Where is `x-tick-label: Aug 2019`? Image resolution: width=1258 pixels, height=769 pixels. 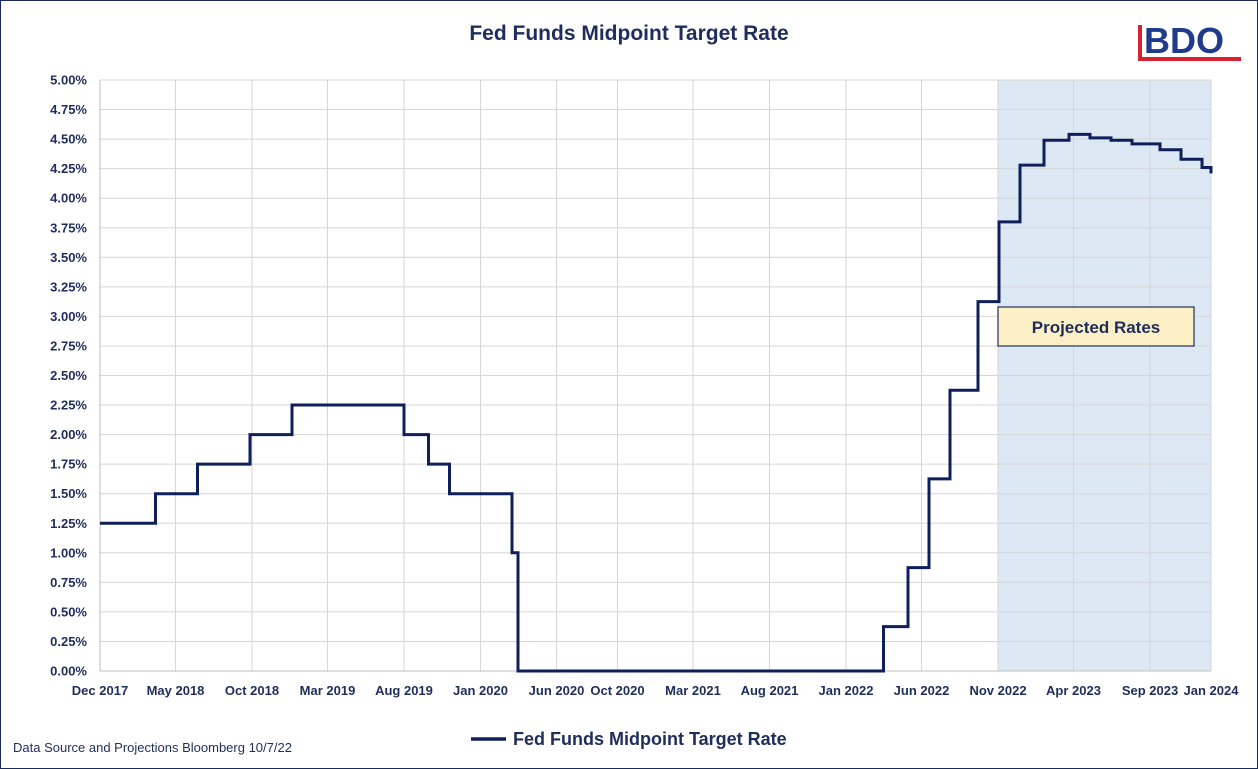
x-tick-label: Aug 2019 is located at coordinates (404, 690).